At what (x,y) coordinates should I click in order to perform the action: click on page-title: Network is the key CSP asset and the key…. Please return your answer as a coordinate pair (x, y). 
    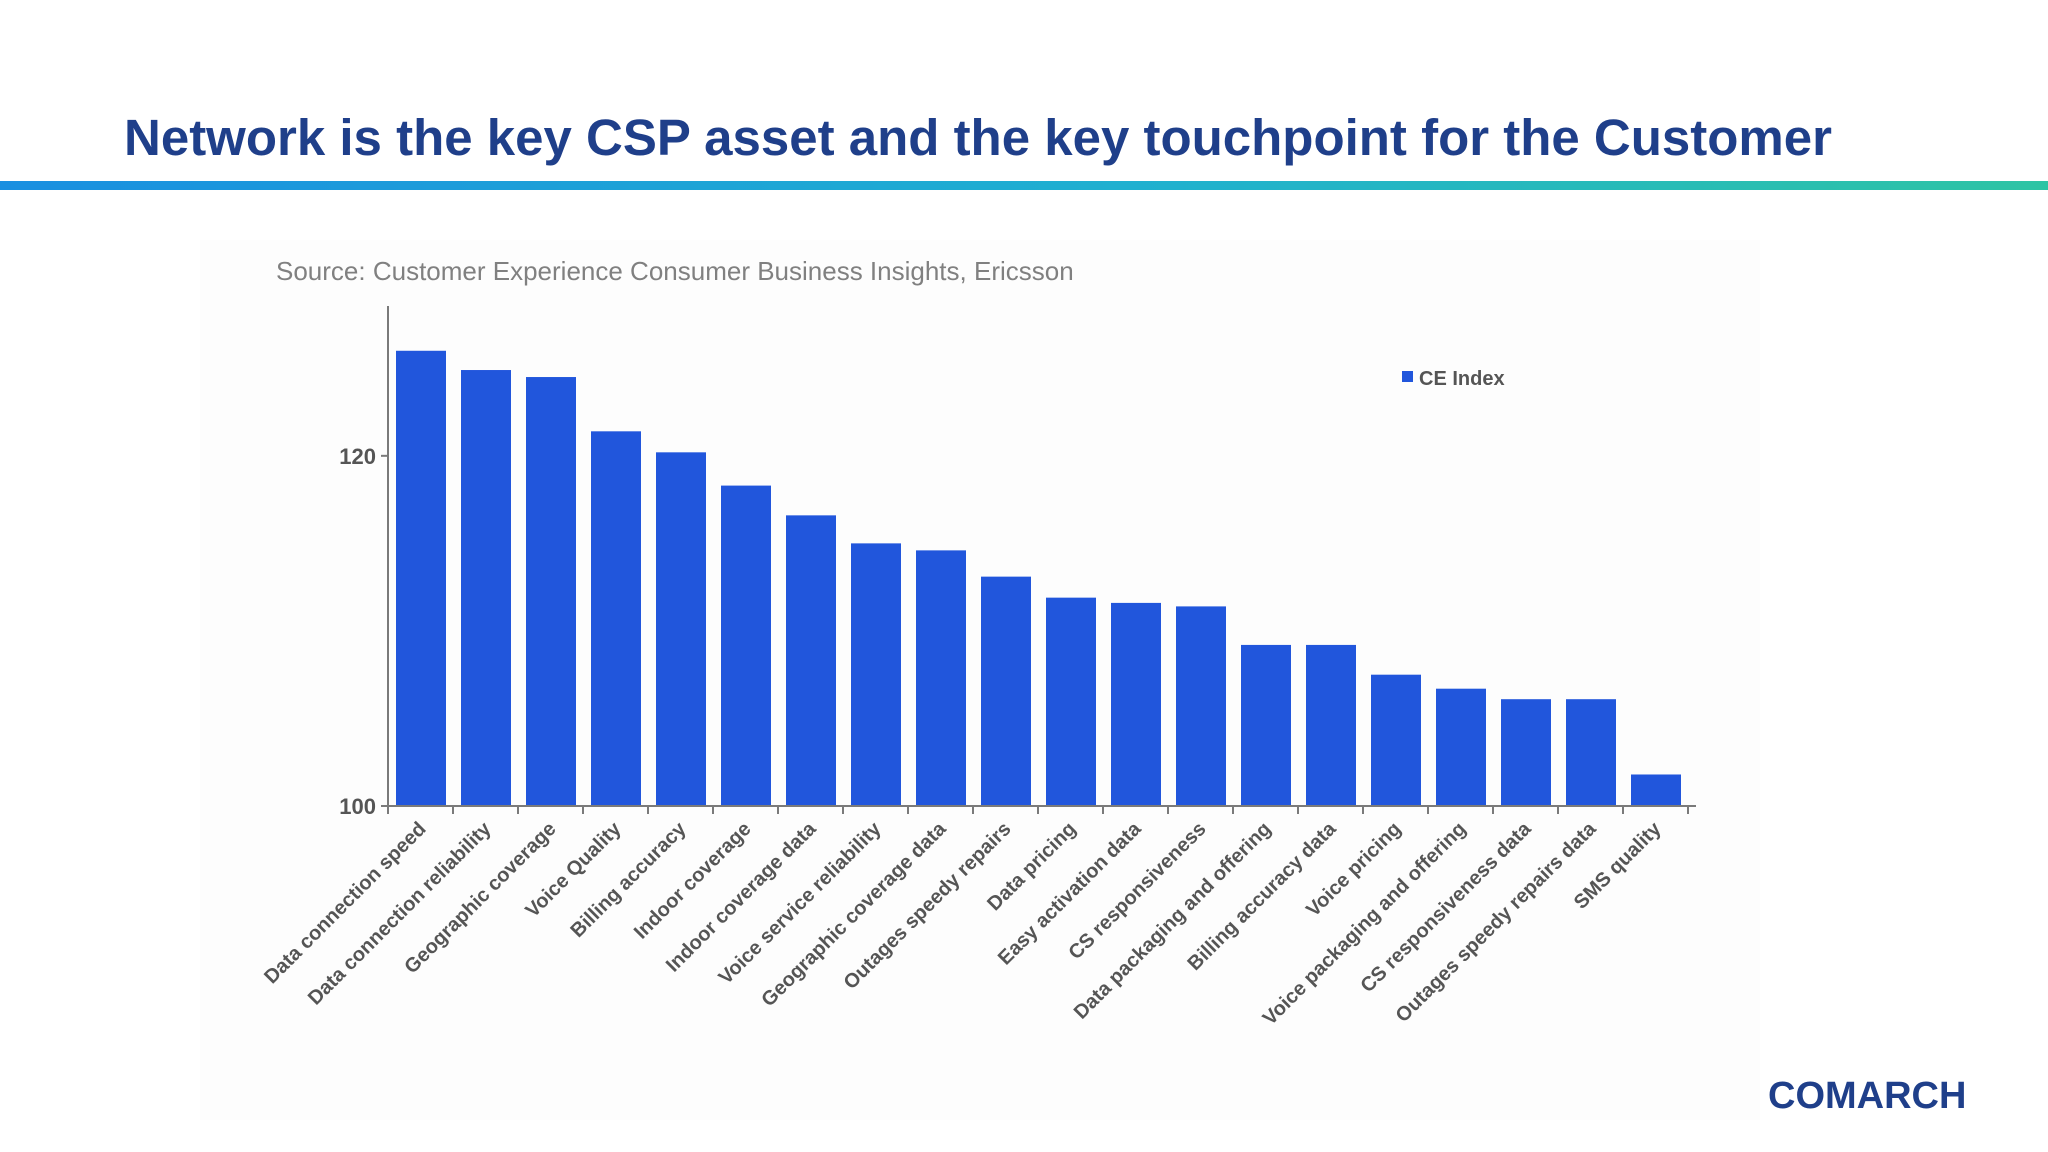
    Looking at the image, I should click on (978, 137).